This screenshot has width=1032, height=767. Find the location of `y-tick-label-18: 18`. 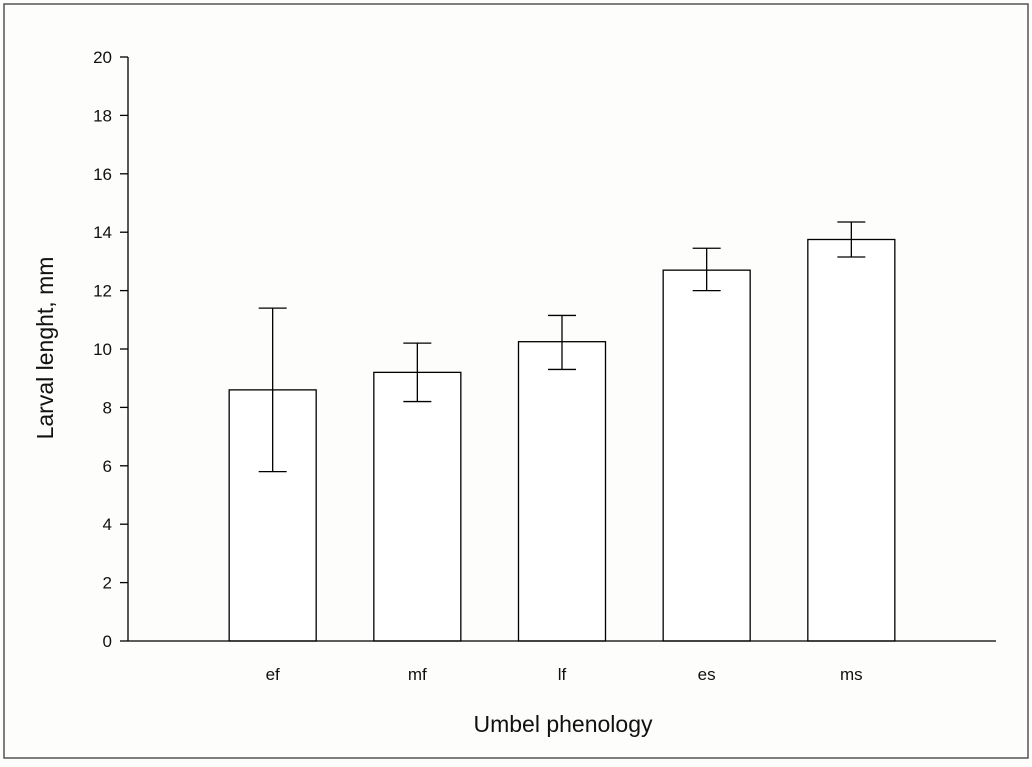

y-tick-label-18: 18 is located at coordinates (102, 115).